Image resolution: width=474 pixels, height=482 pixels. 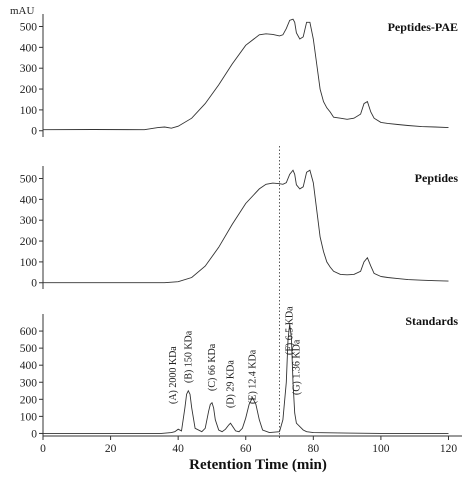 I want to click on peak-annotation: (D) 29 KDa, so click(x=231, y=384).